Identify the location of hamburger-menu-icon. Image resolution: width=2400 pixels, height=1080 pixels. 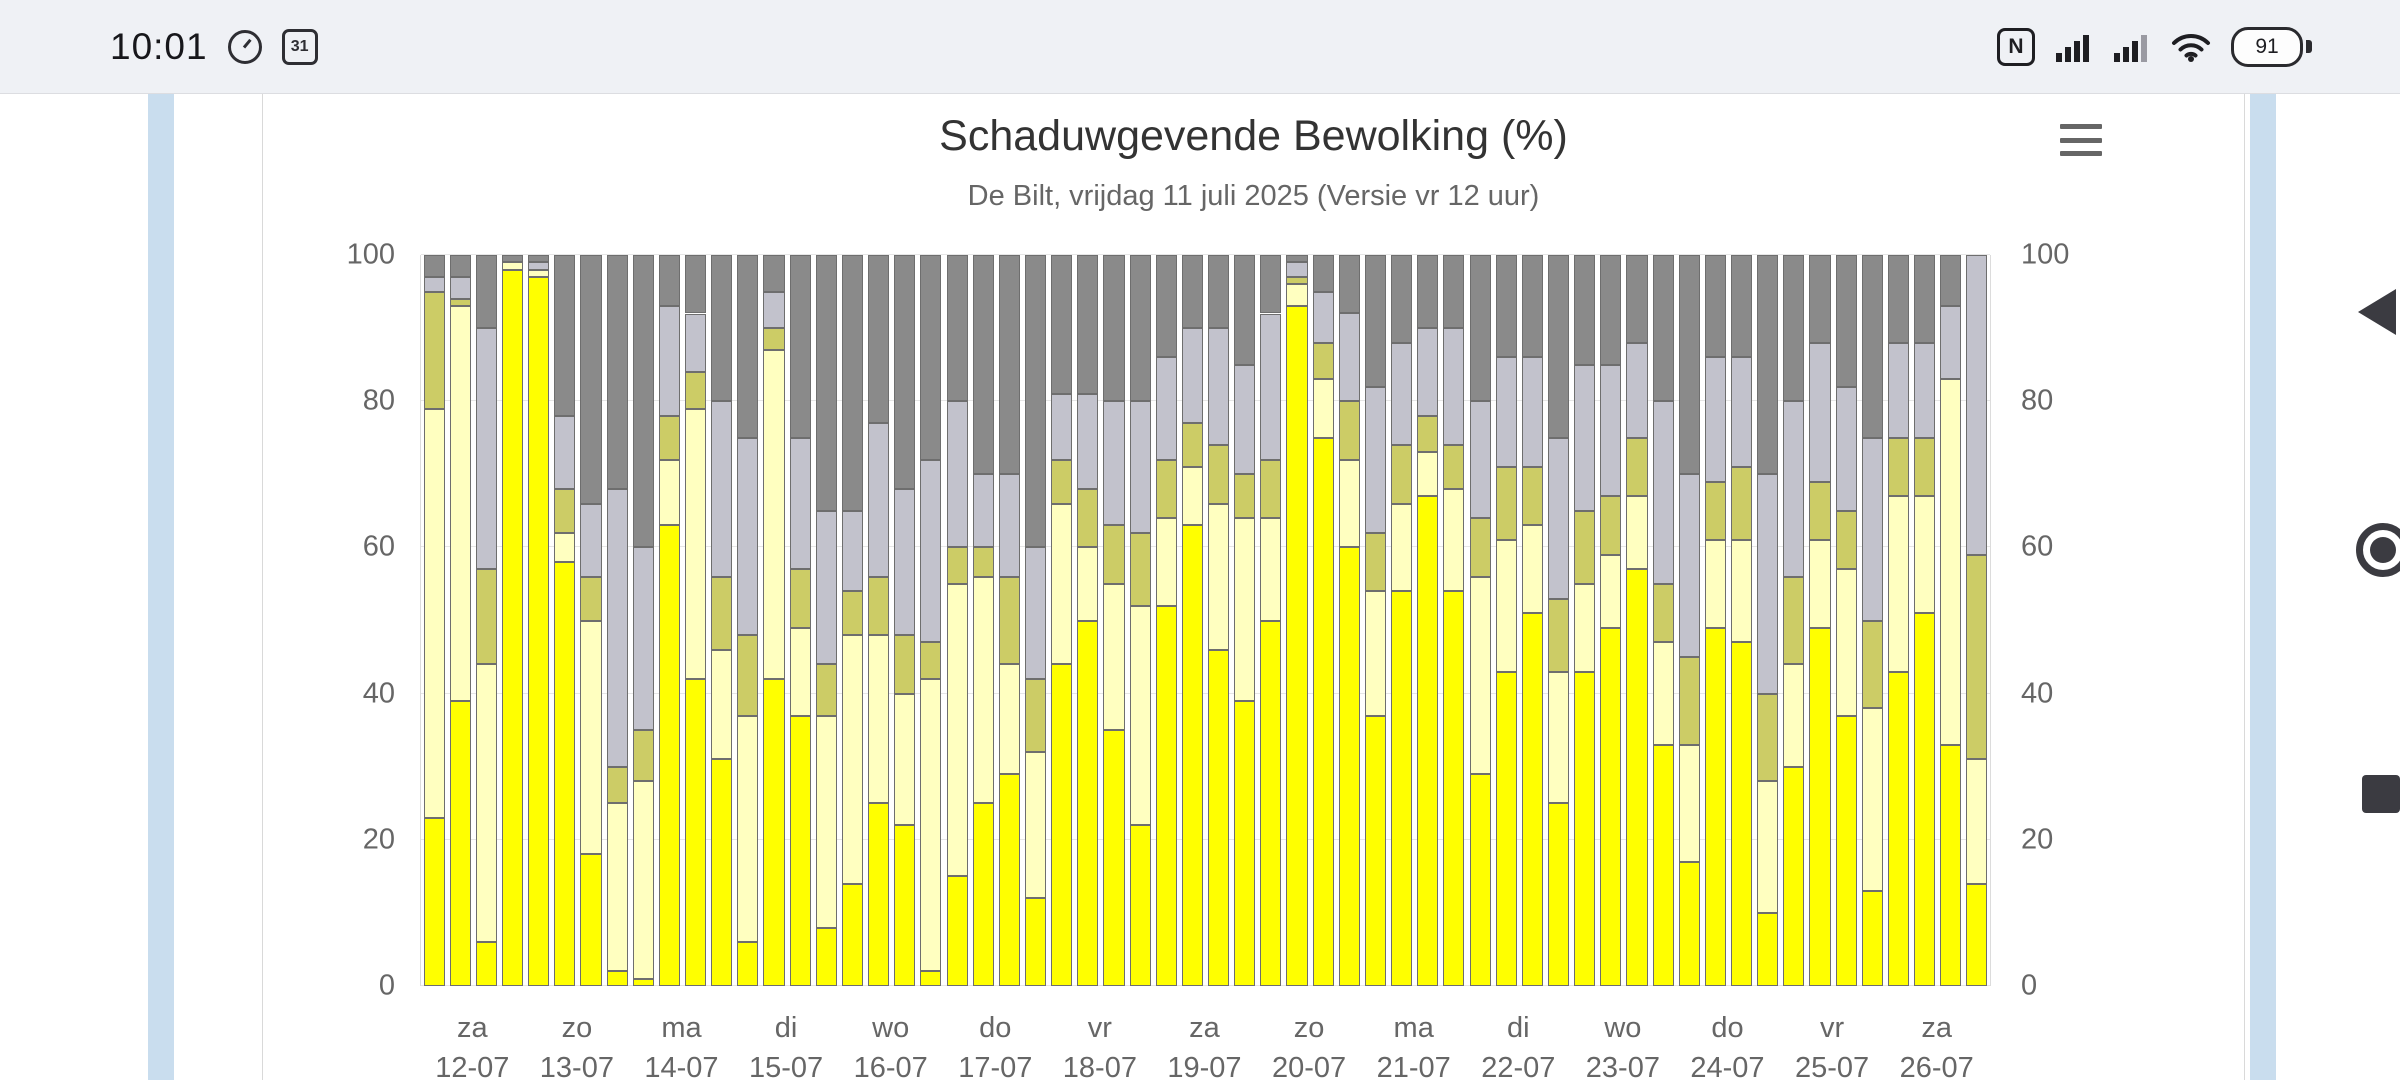
(2081, 140).